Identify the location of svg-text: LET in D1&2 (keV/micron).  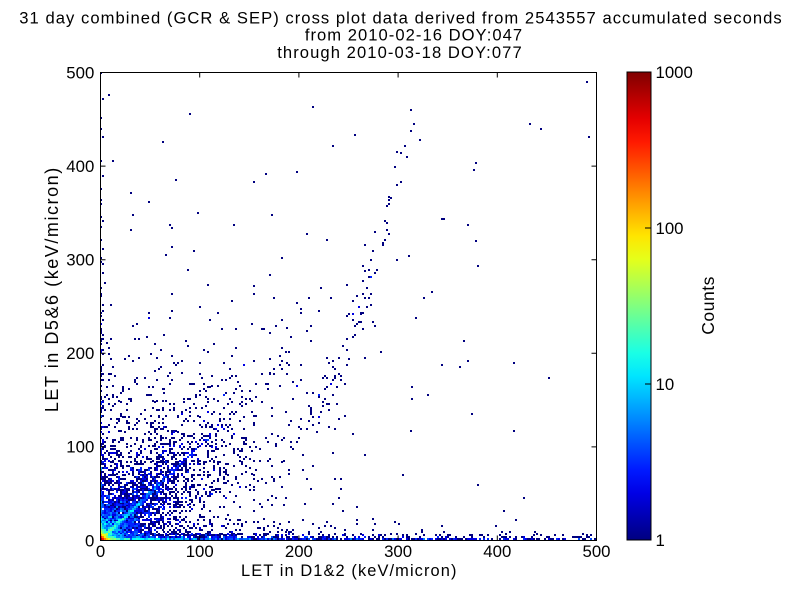
(349, 571).